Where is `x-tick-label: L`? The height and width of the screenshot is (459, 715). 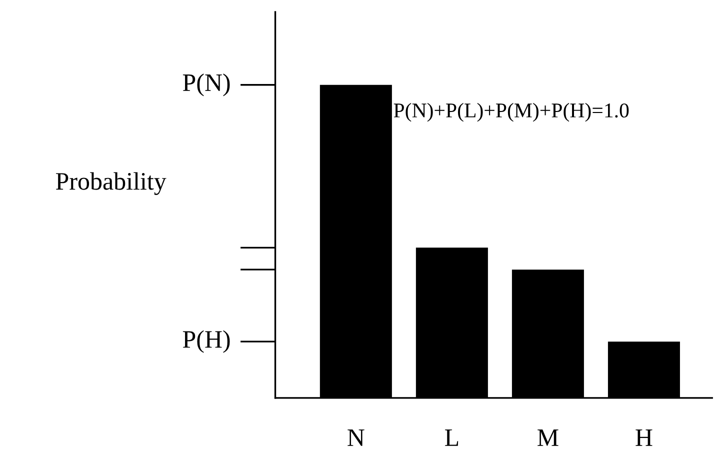
x-tick-label: L is located at coordinates (451, 437).